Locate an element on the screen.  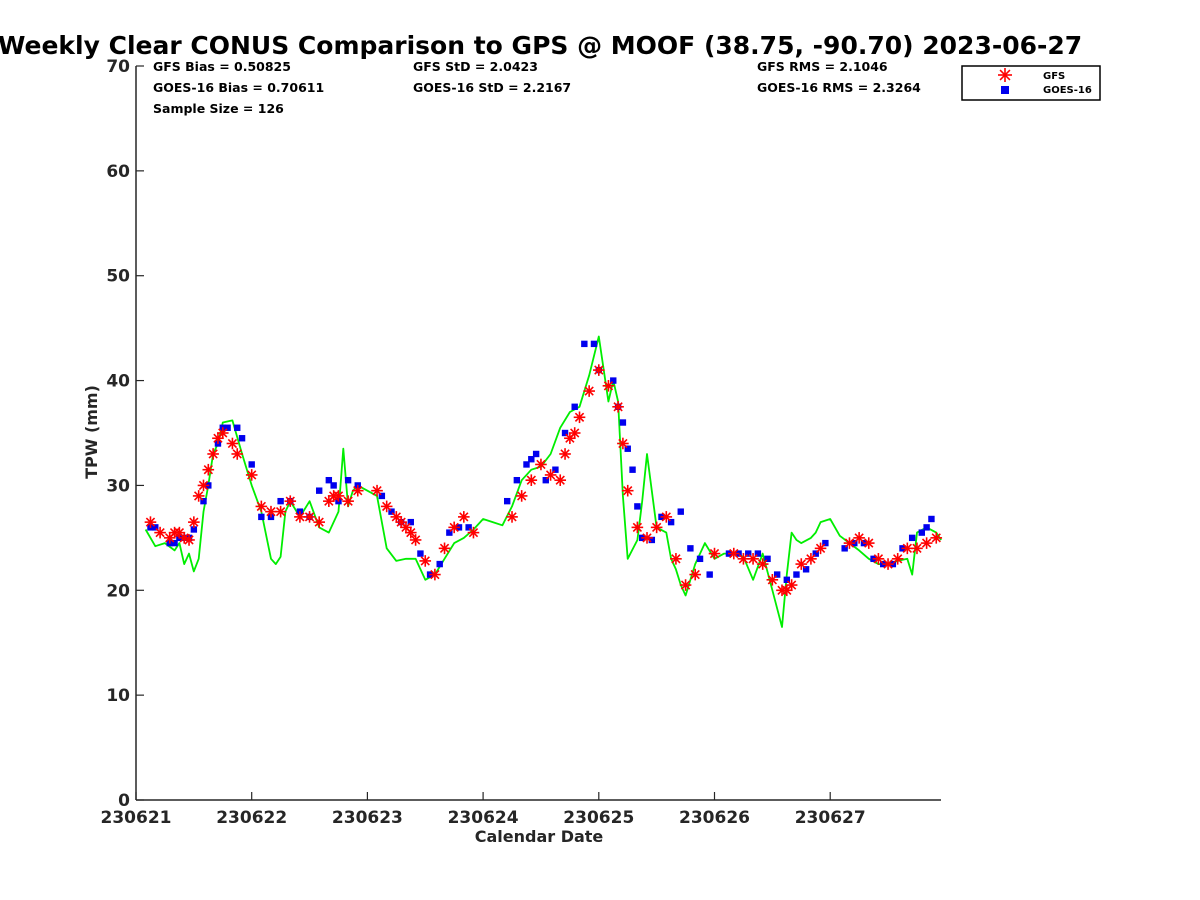
y-tick-label: 10 is located at coordinates (118, 696).